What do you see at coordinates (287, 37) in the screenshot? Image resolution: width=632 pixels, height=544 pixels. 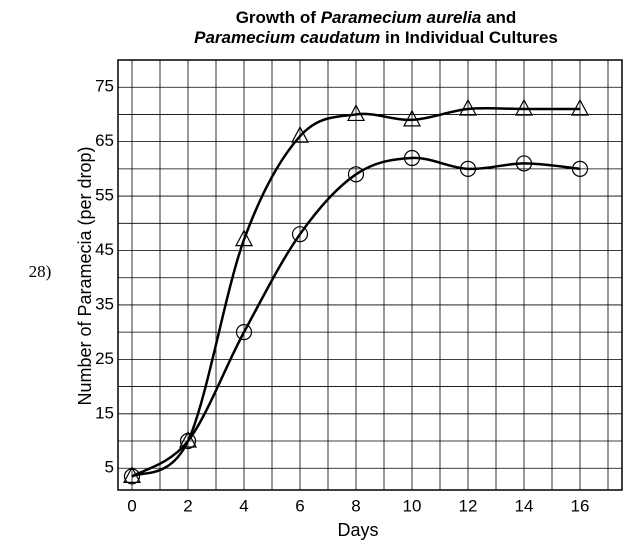 I see `title-part: Paramecium caudatum` at bounding box center [287, 37].